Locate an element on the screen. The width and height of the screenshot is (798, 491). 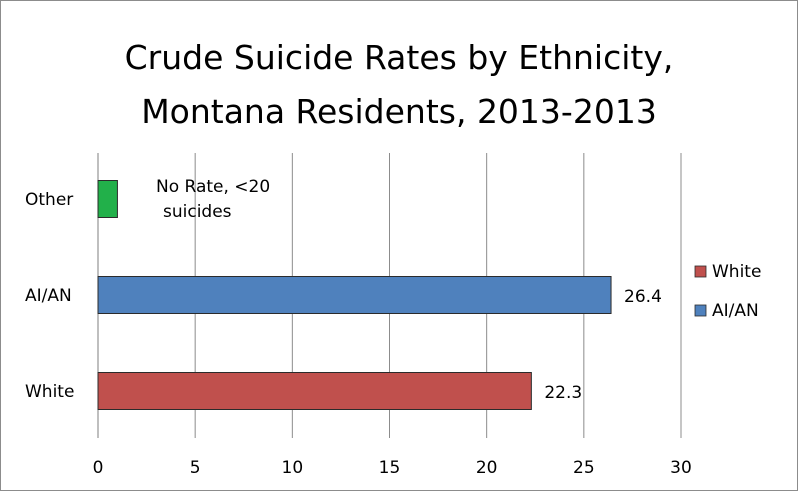
annotation-line-2: suicides is located at coordinates (197, 212).